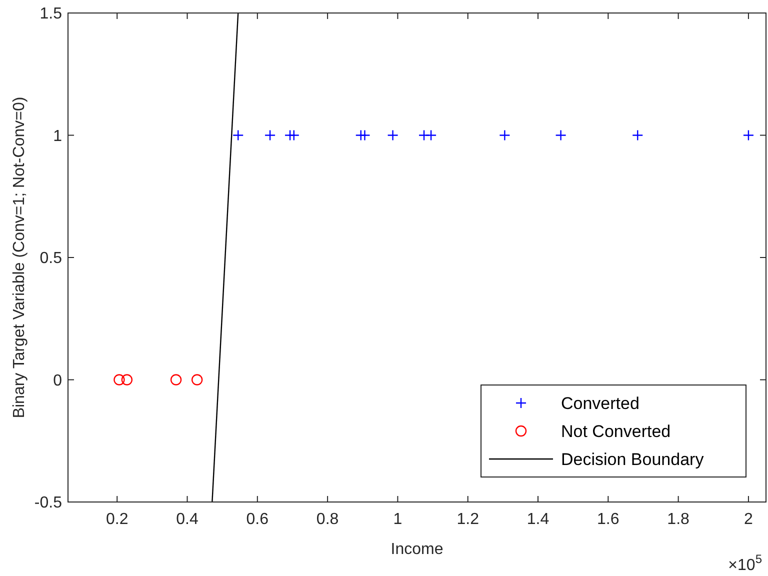 The height and width of the screenshot is (576, 768). What do you see at coordinates (678, 519) in the screenshot?
I see `x-tick-label: 1.8` at bounding box center [678, 519].